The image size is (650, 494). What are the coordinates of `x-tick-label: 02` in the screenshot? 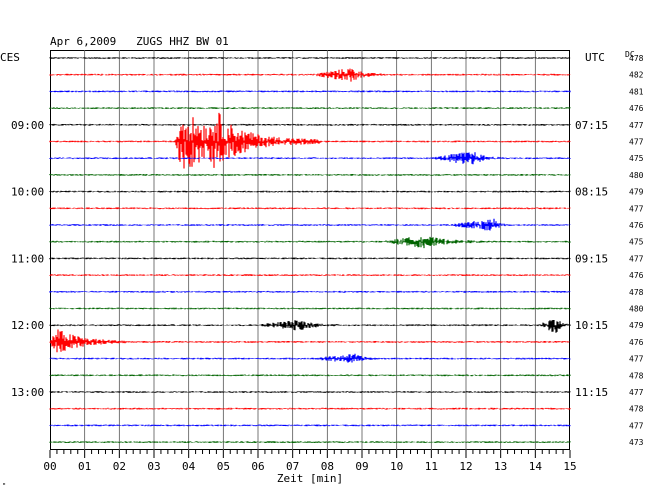 It's located at (119, 466).